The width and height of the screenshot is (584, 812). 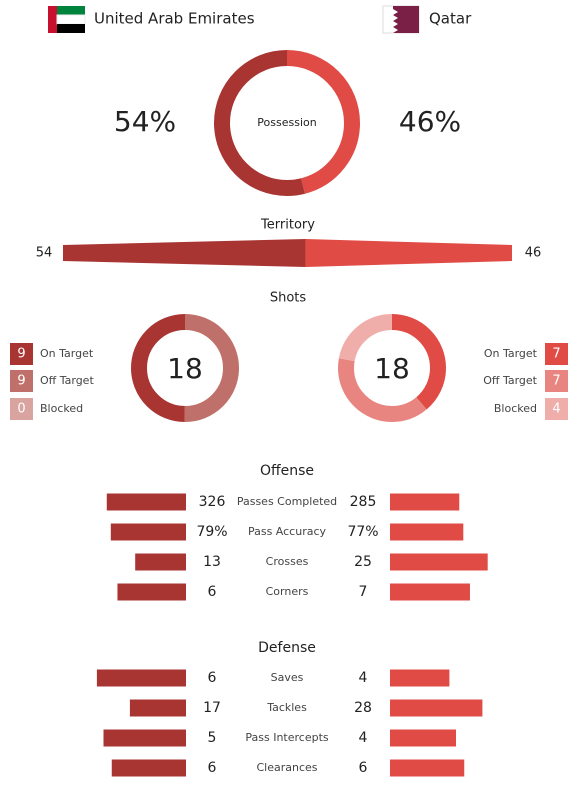 I want to click on row-label: Corners, so click(x=287, y=591).